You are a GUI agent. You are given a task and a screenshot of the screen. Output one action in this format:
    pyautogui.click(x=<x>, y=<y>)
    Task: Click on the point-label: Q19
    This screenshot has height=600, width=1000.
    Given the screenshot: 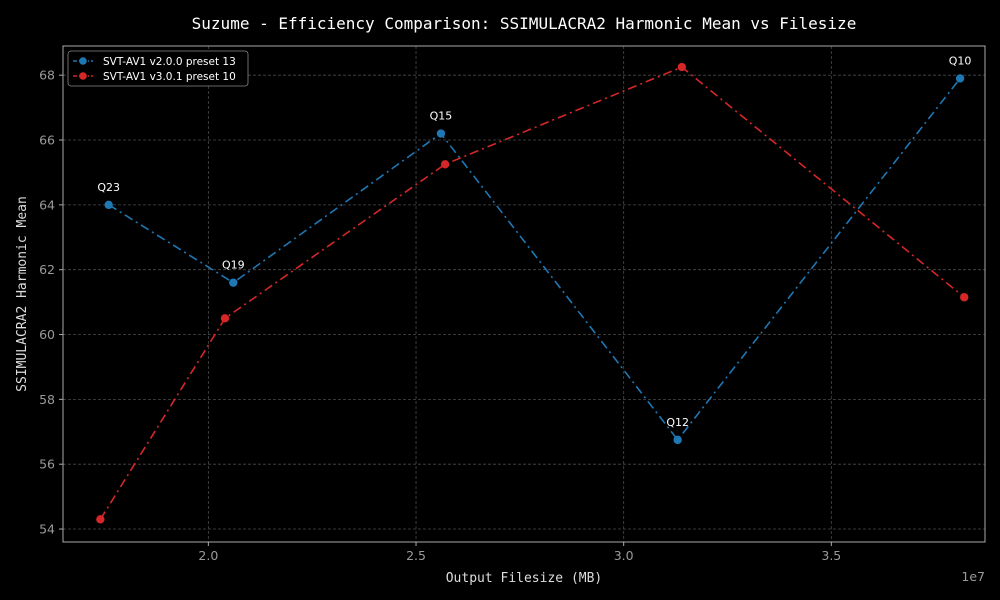 What is the action you would take?
    pyautogui.click(x=233, y=265)
    